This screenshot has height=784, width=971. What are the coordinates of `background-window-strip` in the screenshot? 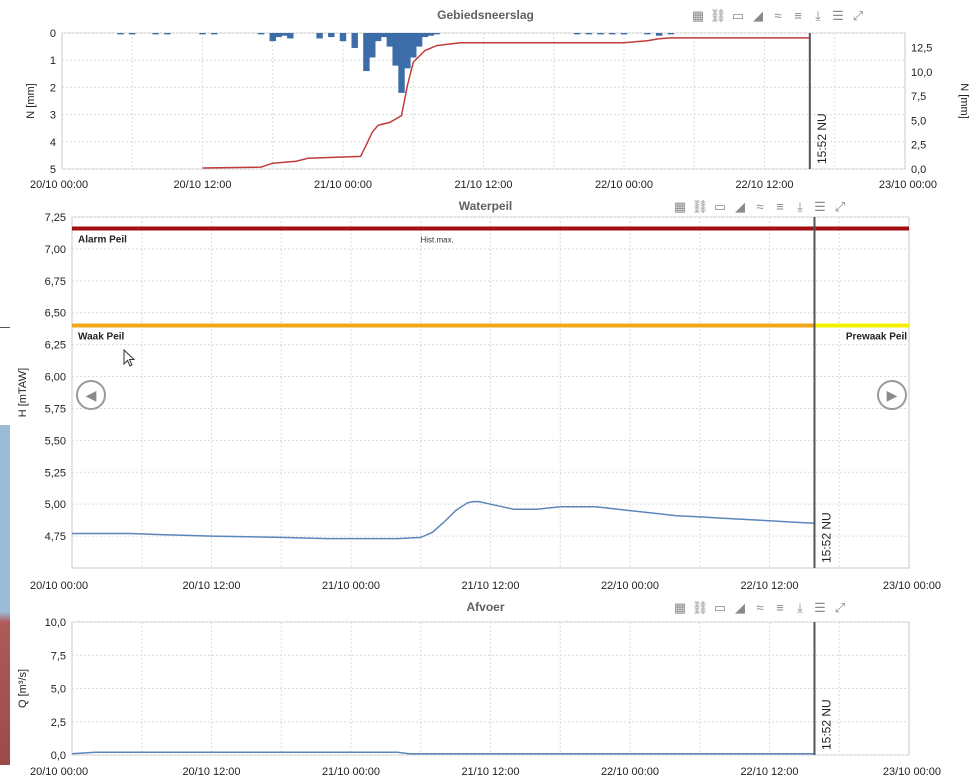 It's located at (5, 595).